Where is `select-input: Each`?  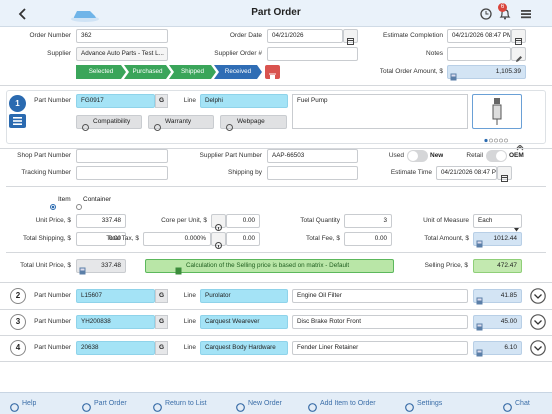 select-input: Each is located at coordinates (497, 221).